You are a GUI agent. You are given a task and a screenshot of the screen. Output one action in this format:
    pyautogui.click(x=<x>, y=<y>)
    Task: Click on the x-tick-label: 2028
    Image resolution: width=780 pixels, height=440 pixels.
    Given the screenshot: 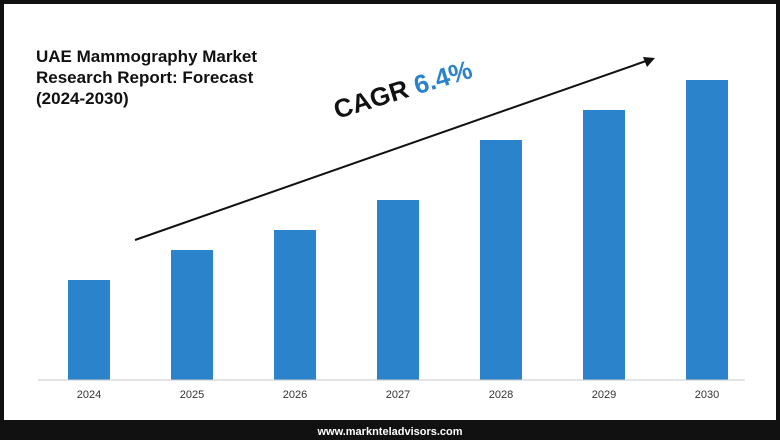 What is the action you would take?
    pyautogui.click(x=501, y=395)
    